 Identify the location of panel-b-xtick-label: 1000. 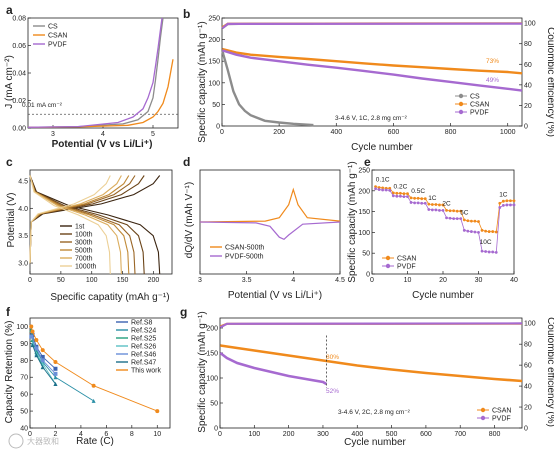
(508, 132).